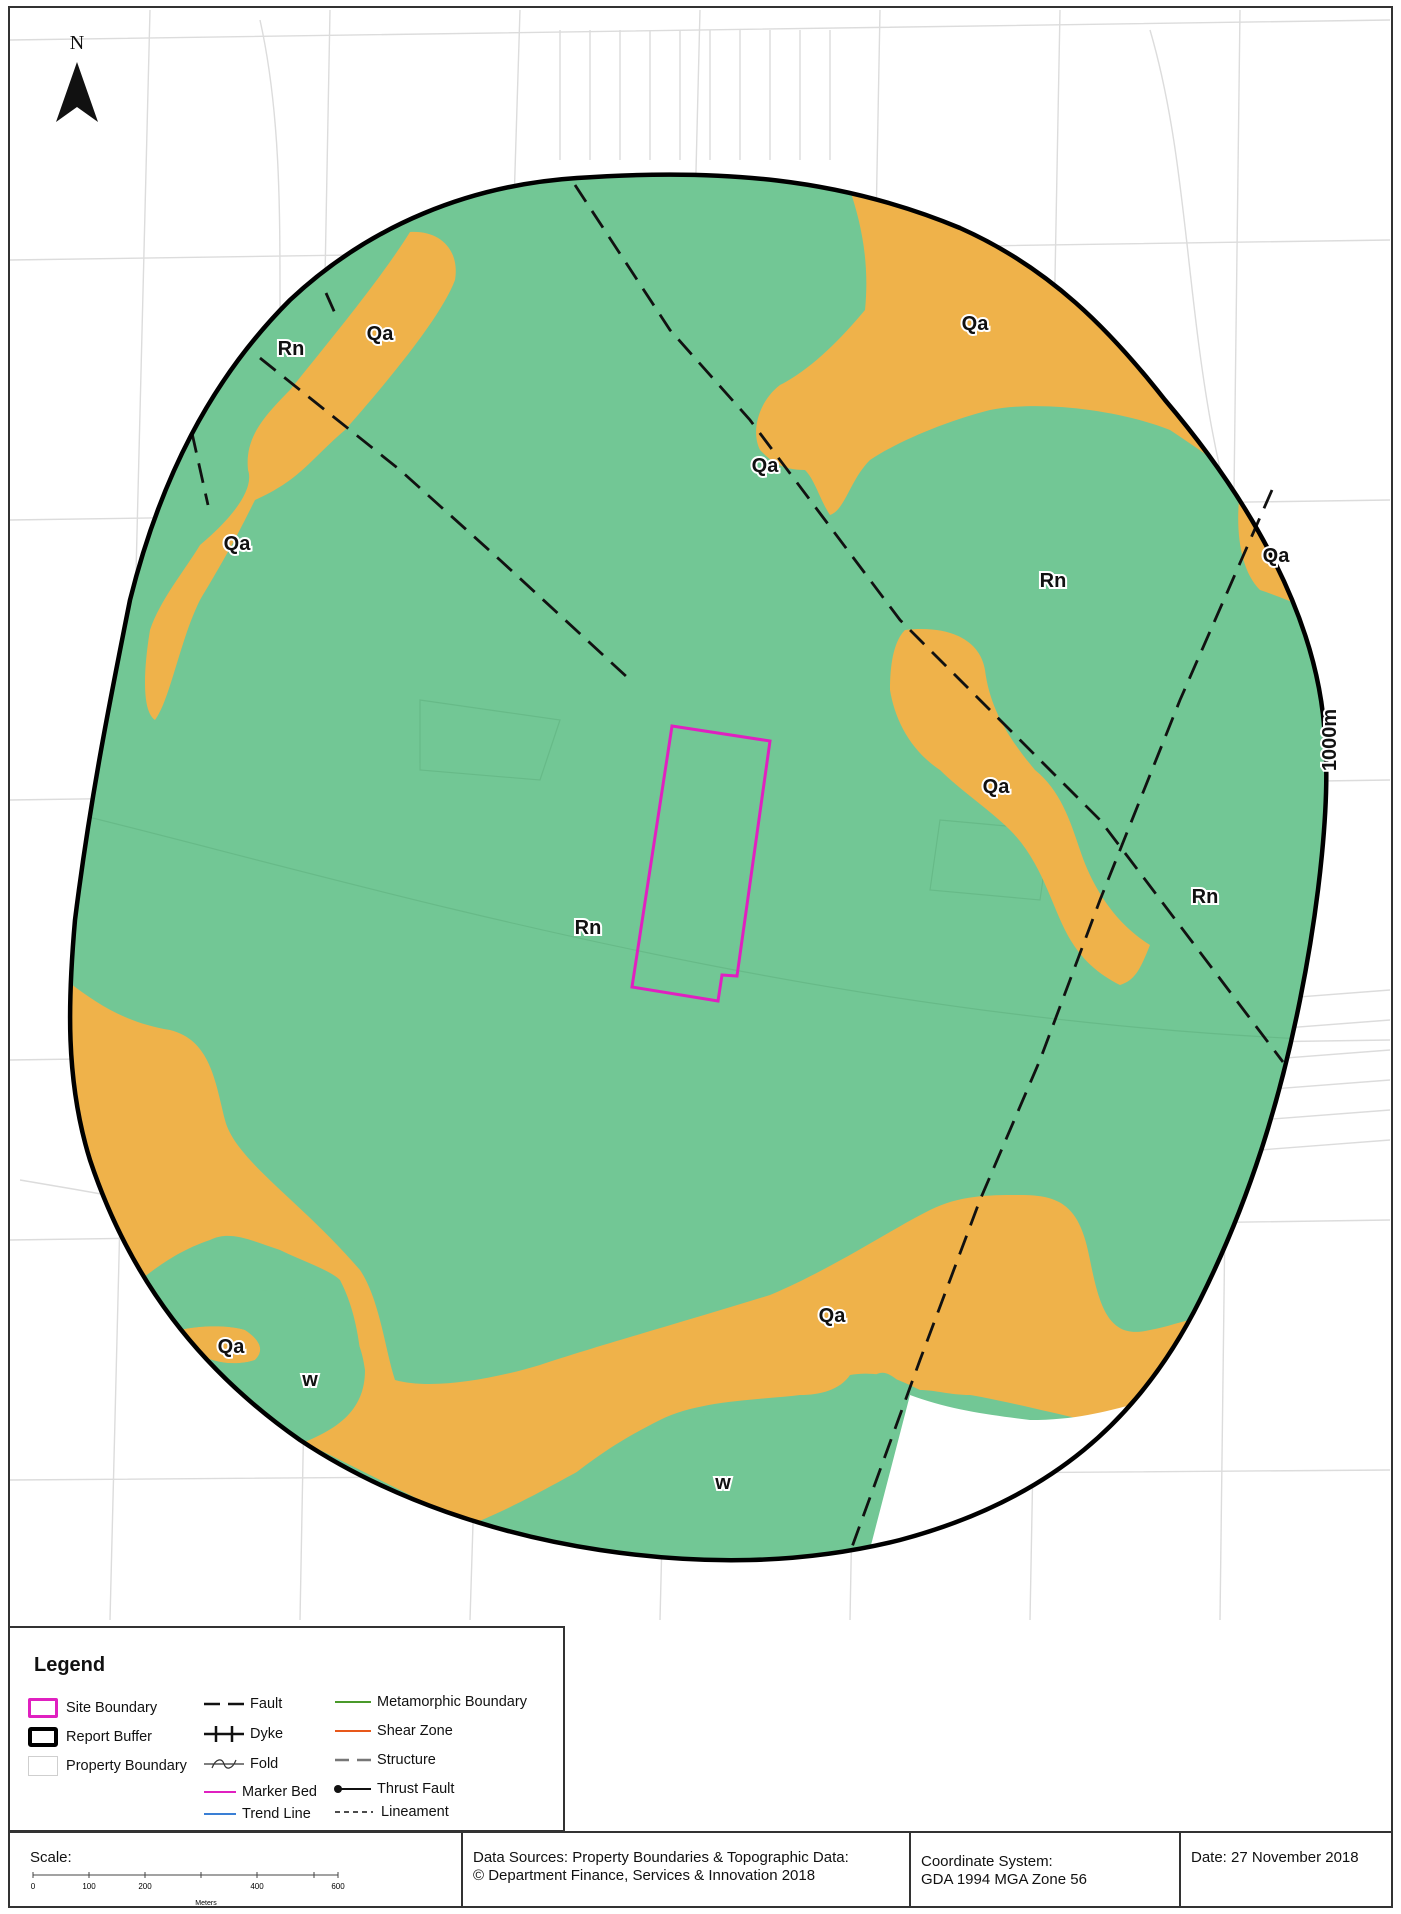  I want to click on legend-item-metamorphic-boundary: Metamorphic Boundary, so click(430, 1702).